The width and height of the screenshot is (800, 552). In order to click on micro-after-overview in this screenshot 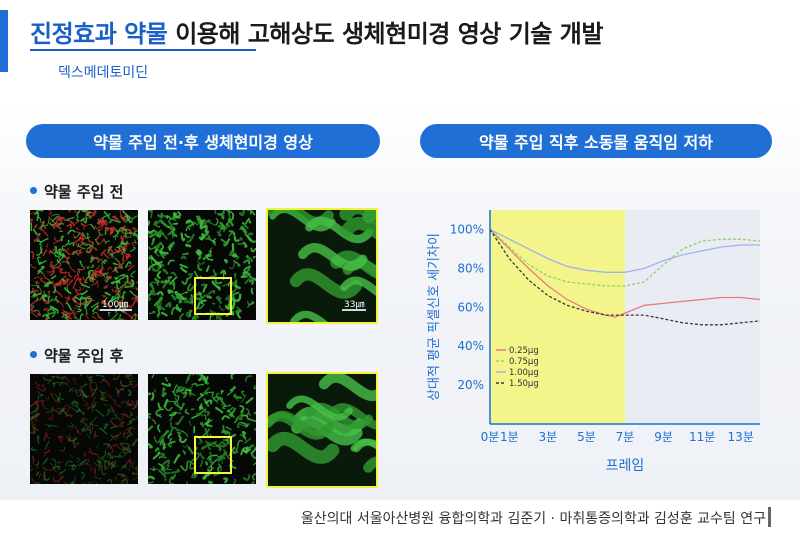, I will do `click(84, 429)`.